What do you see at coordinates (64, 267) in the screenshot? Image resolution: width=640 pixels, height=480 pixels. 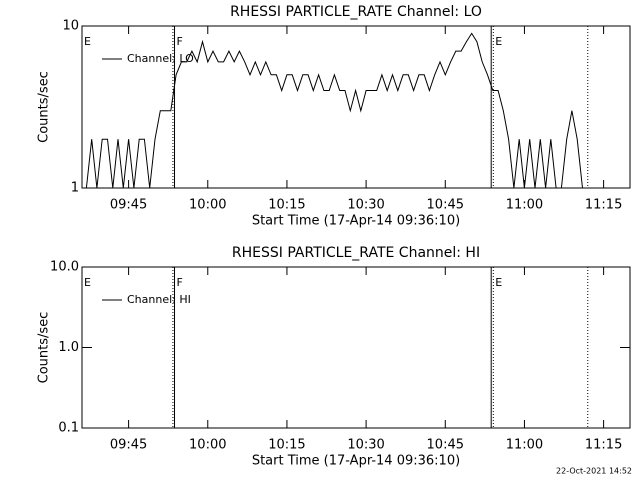 I see `y-tick-label: 10.0` at bounding box center [64, 267].